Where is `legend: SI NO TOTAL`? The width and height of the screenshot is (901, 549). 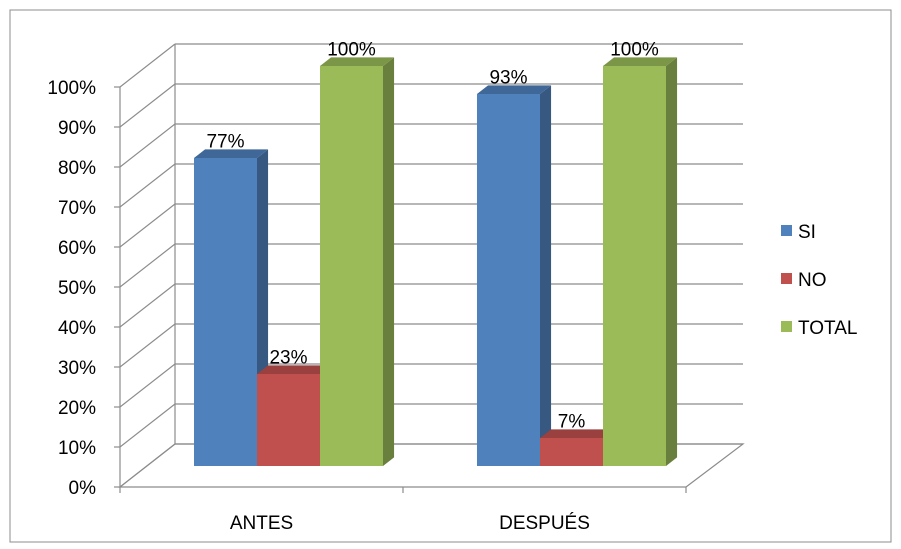 legend: SI NO TOTAL is located at coordinates (819, 280).